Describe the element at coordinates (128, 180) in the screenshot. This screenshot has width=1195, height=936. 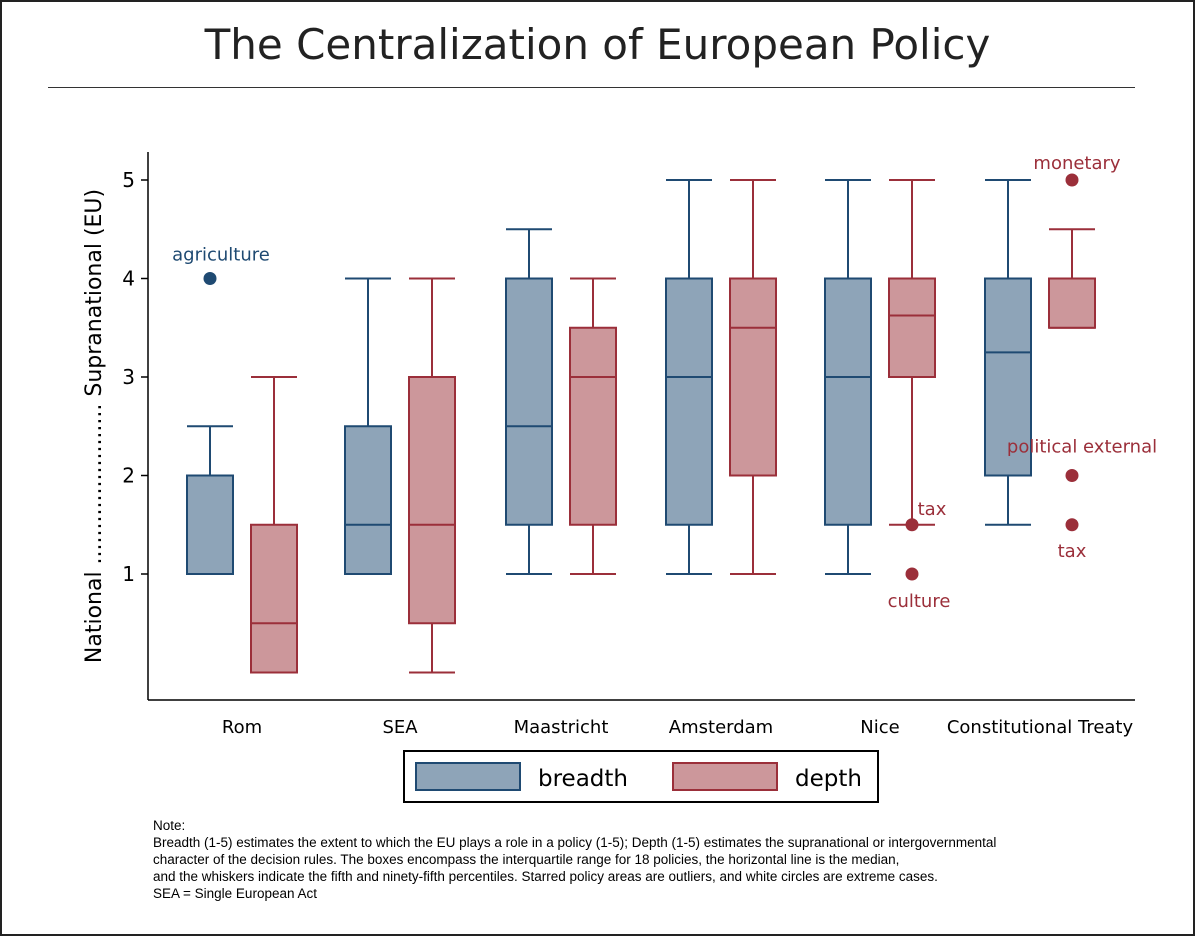
I see `y-tick-label: 5` at that location.